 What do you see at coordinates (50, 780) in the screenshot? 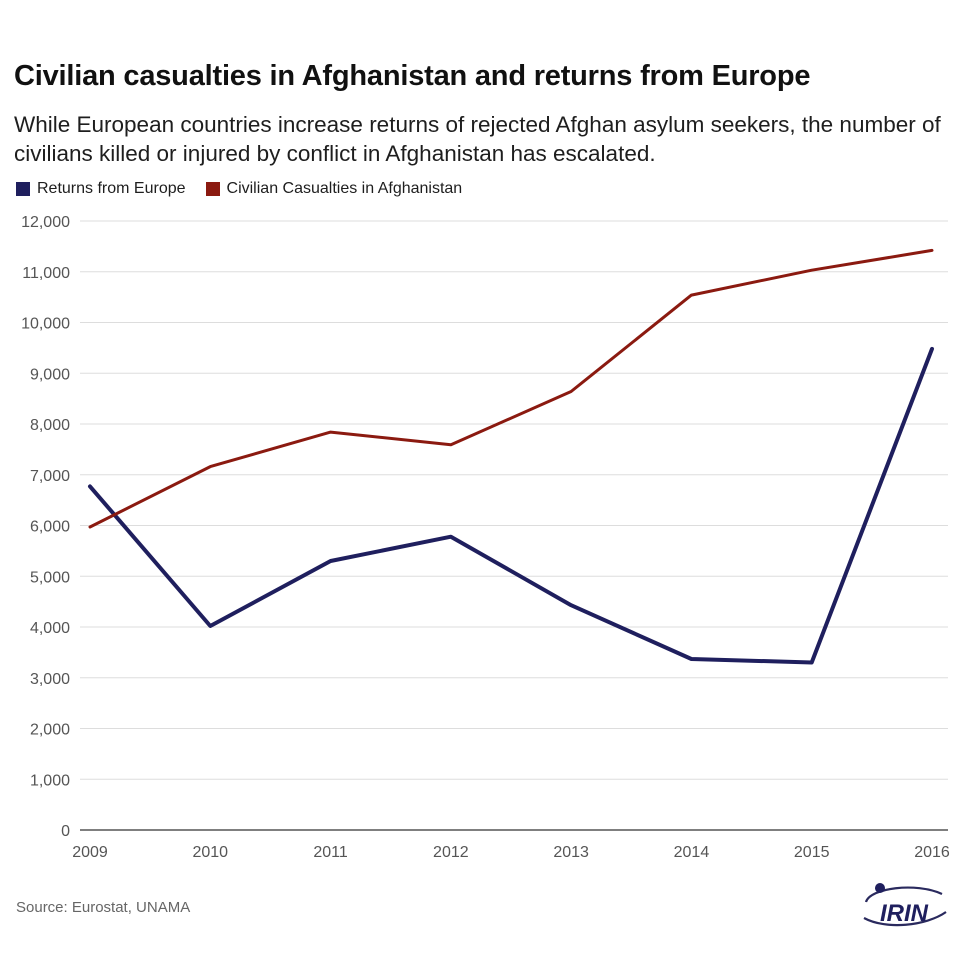
I see `y-tick-label: 1,000` at bounding box center [50, 780].